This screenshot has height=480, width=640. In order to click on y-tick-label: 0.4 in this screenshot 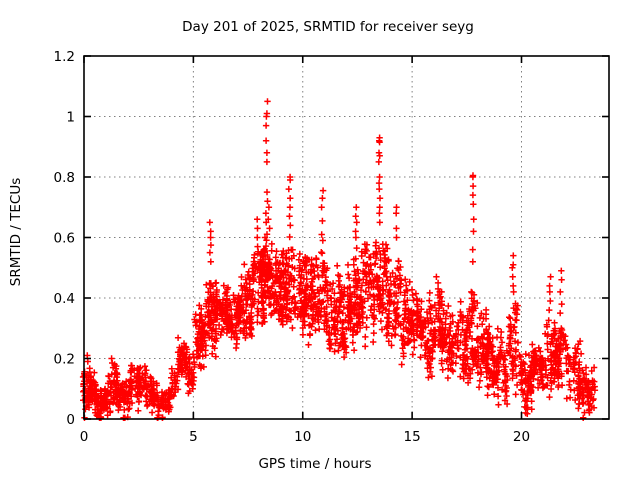, I will do `click(64, 299)`.